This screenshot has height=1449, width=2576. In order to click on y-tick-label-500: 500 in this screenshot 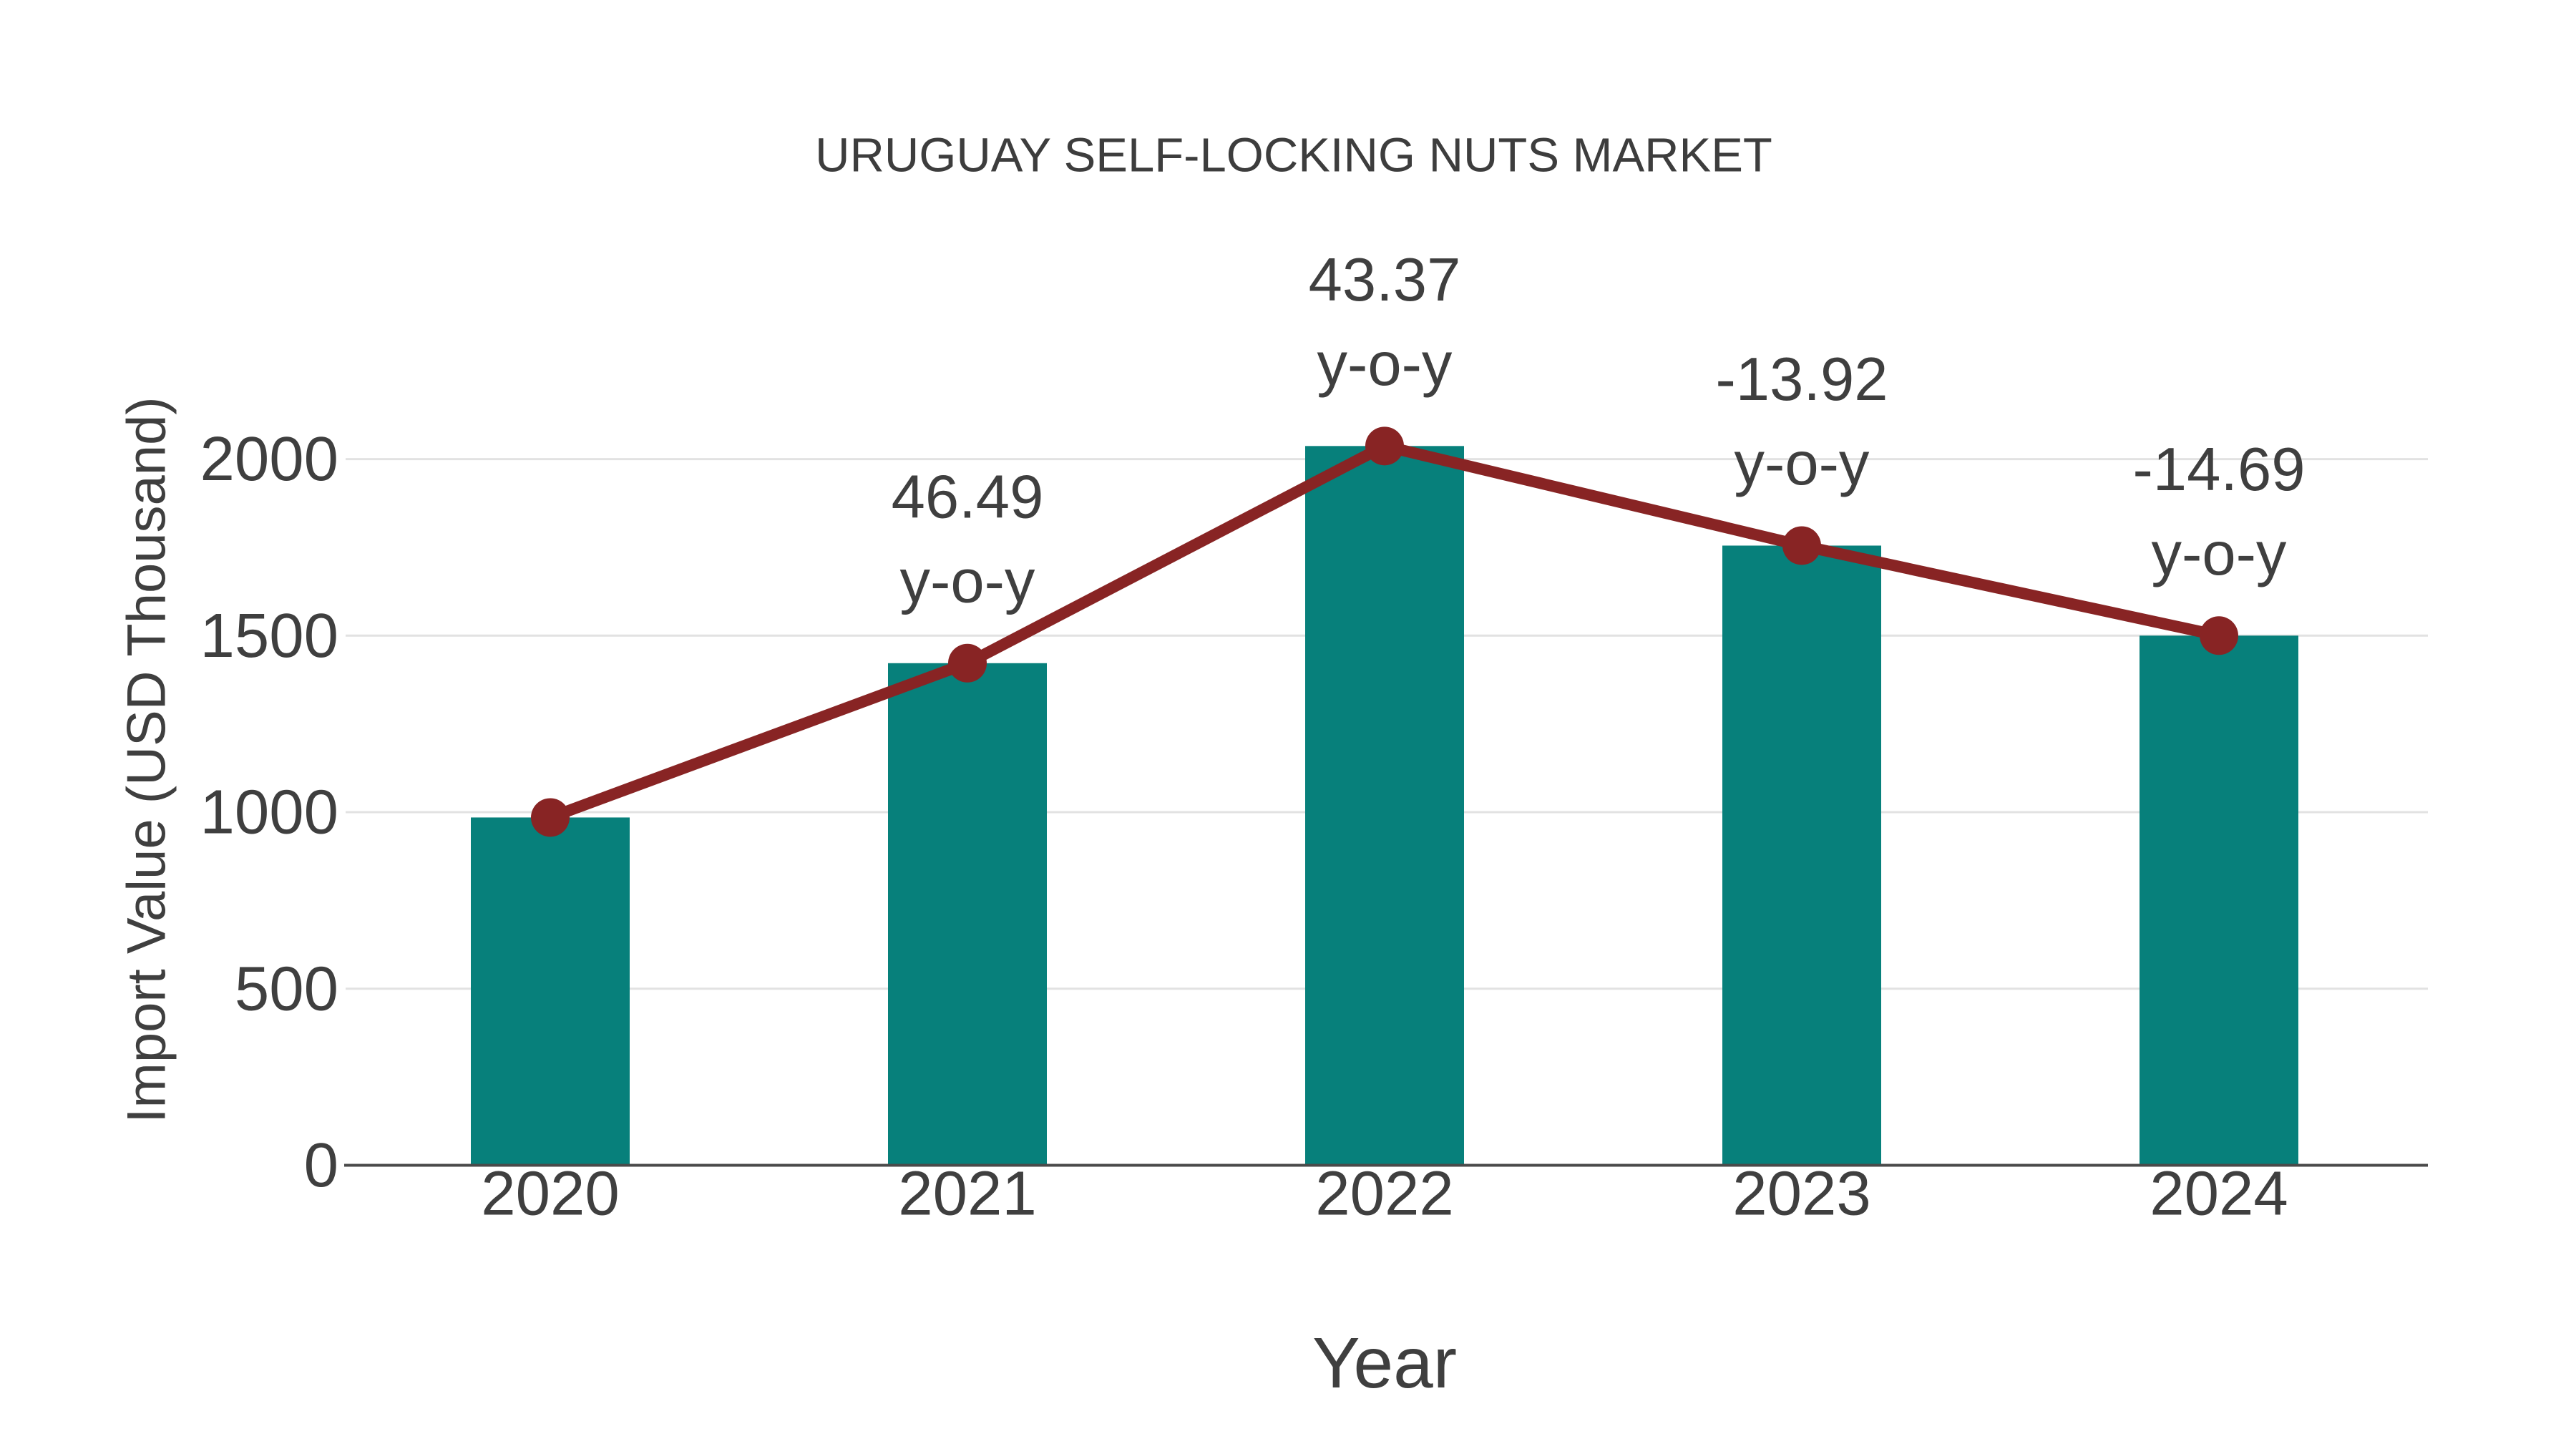, I will do `click(286, 988)`.